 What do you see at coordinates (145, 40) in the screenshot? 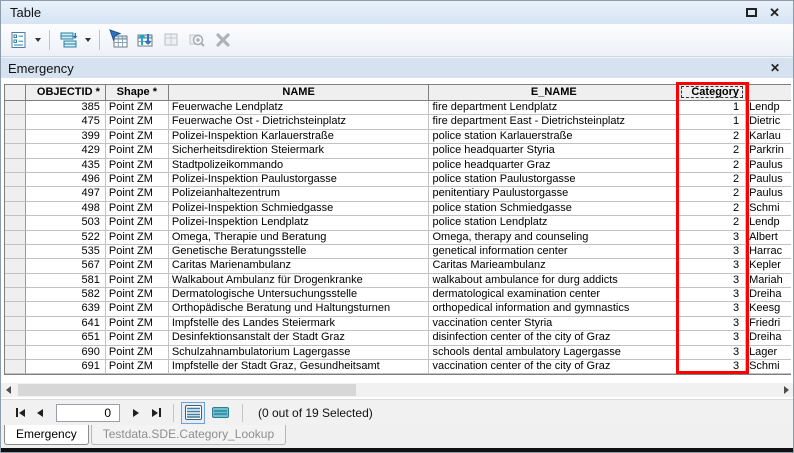
I see `switch-selection-icon` at bounding box center [145, 40].